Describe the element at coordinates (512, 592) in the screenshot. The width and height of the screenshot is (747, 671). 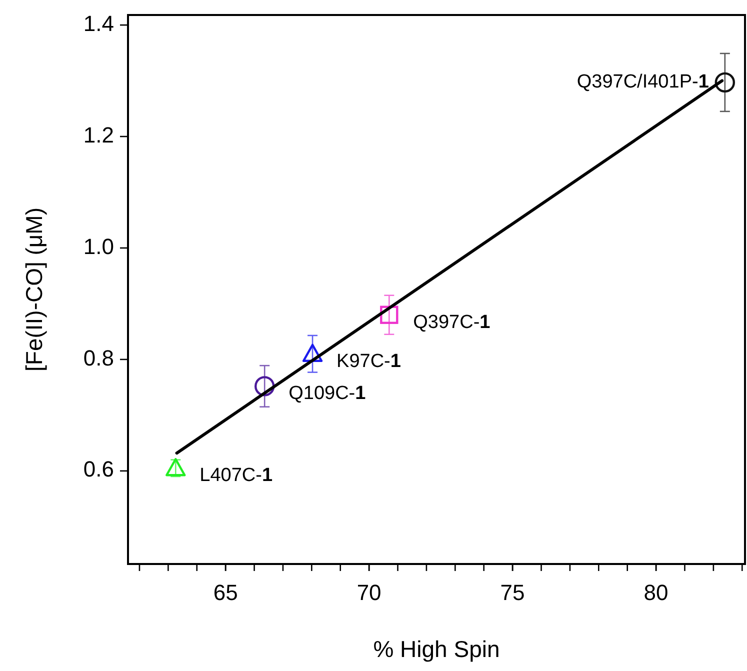
I see `x-tick-label: 75` at that location.